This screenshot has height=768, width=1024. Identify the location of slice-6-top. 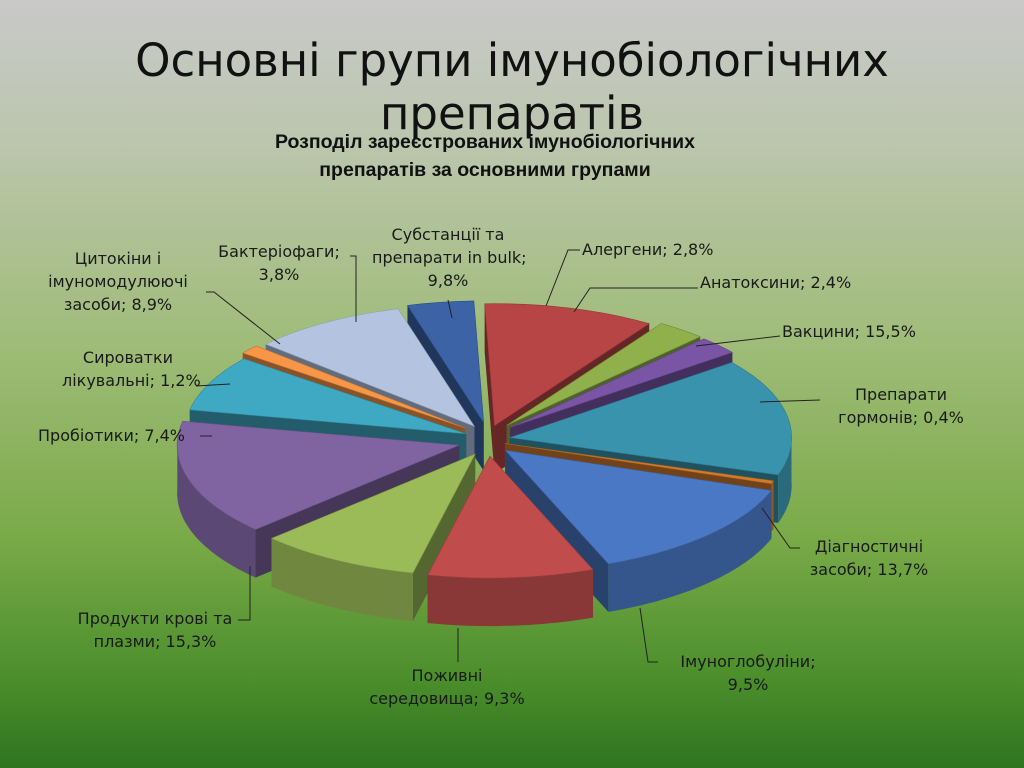
(510, 517).